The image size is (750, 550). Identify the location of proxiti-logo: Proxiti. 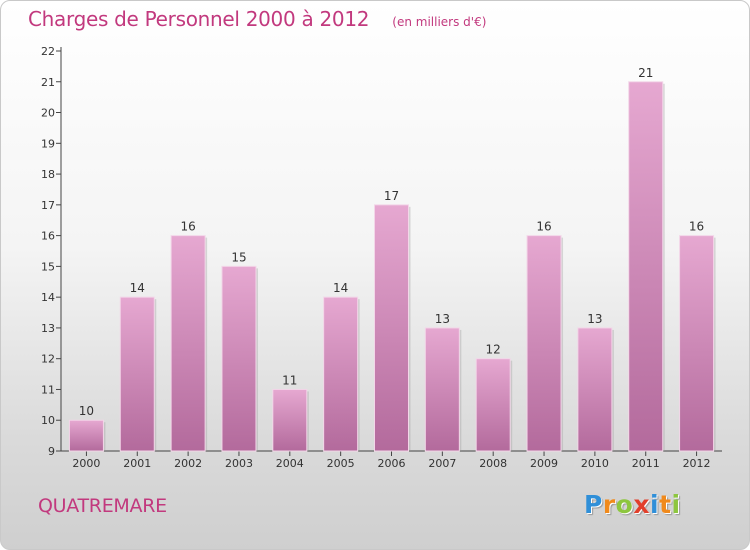
(632, 504).